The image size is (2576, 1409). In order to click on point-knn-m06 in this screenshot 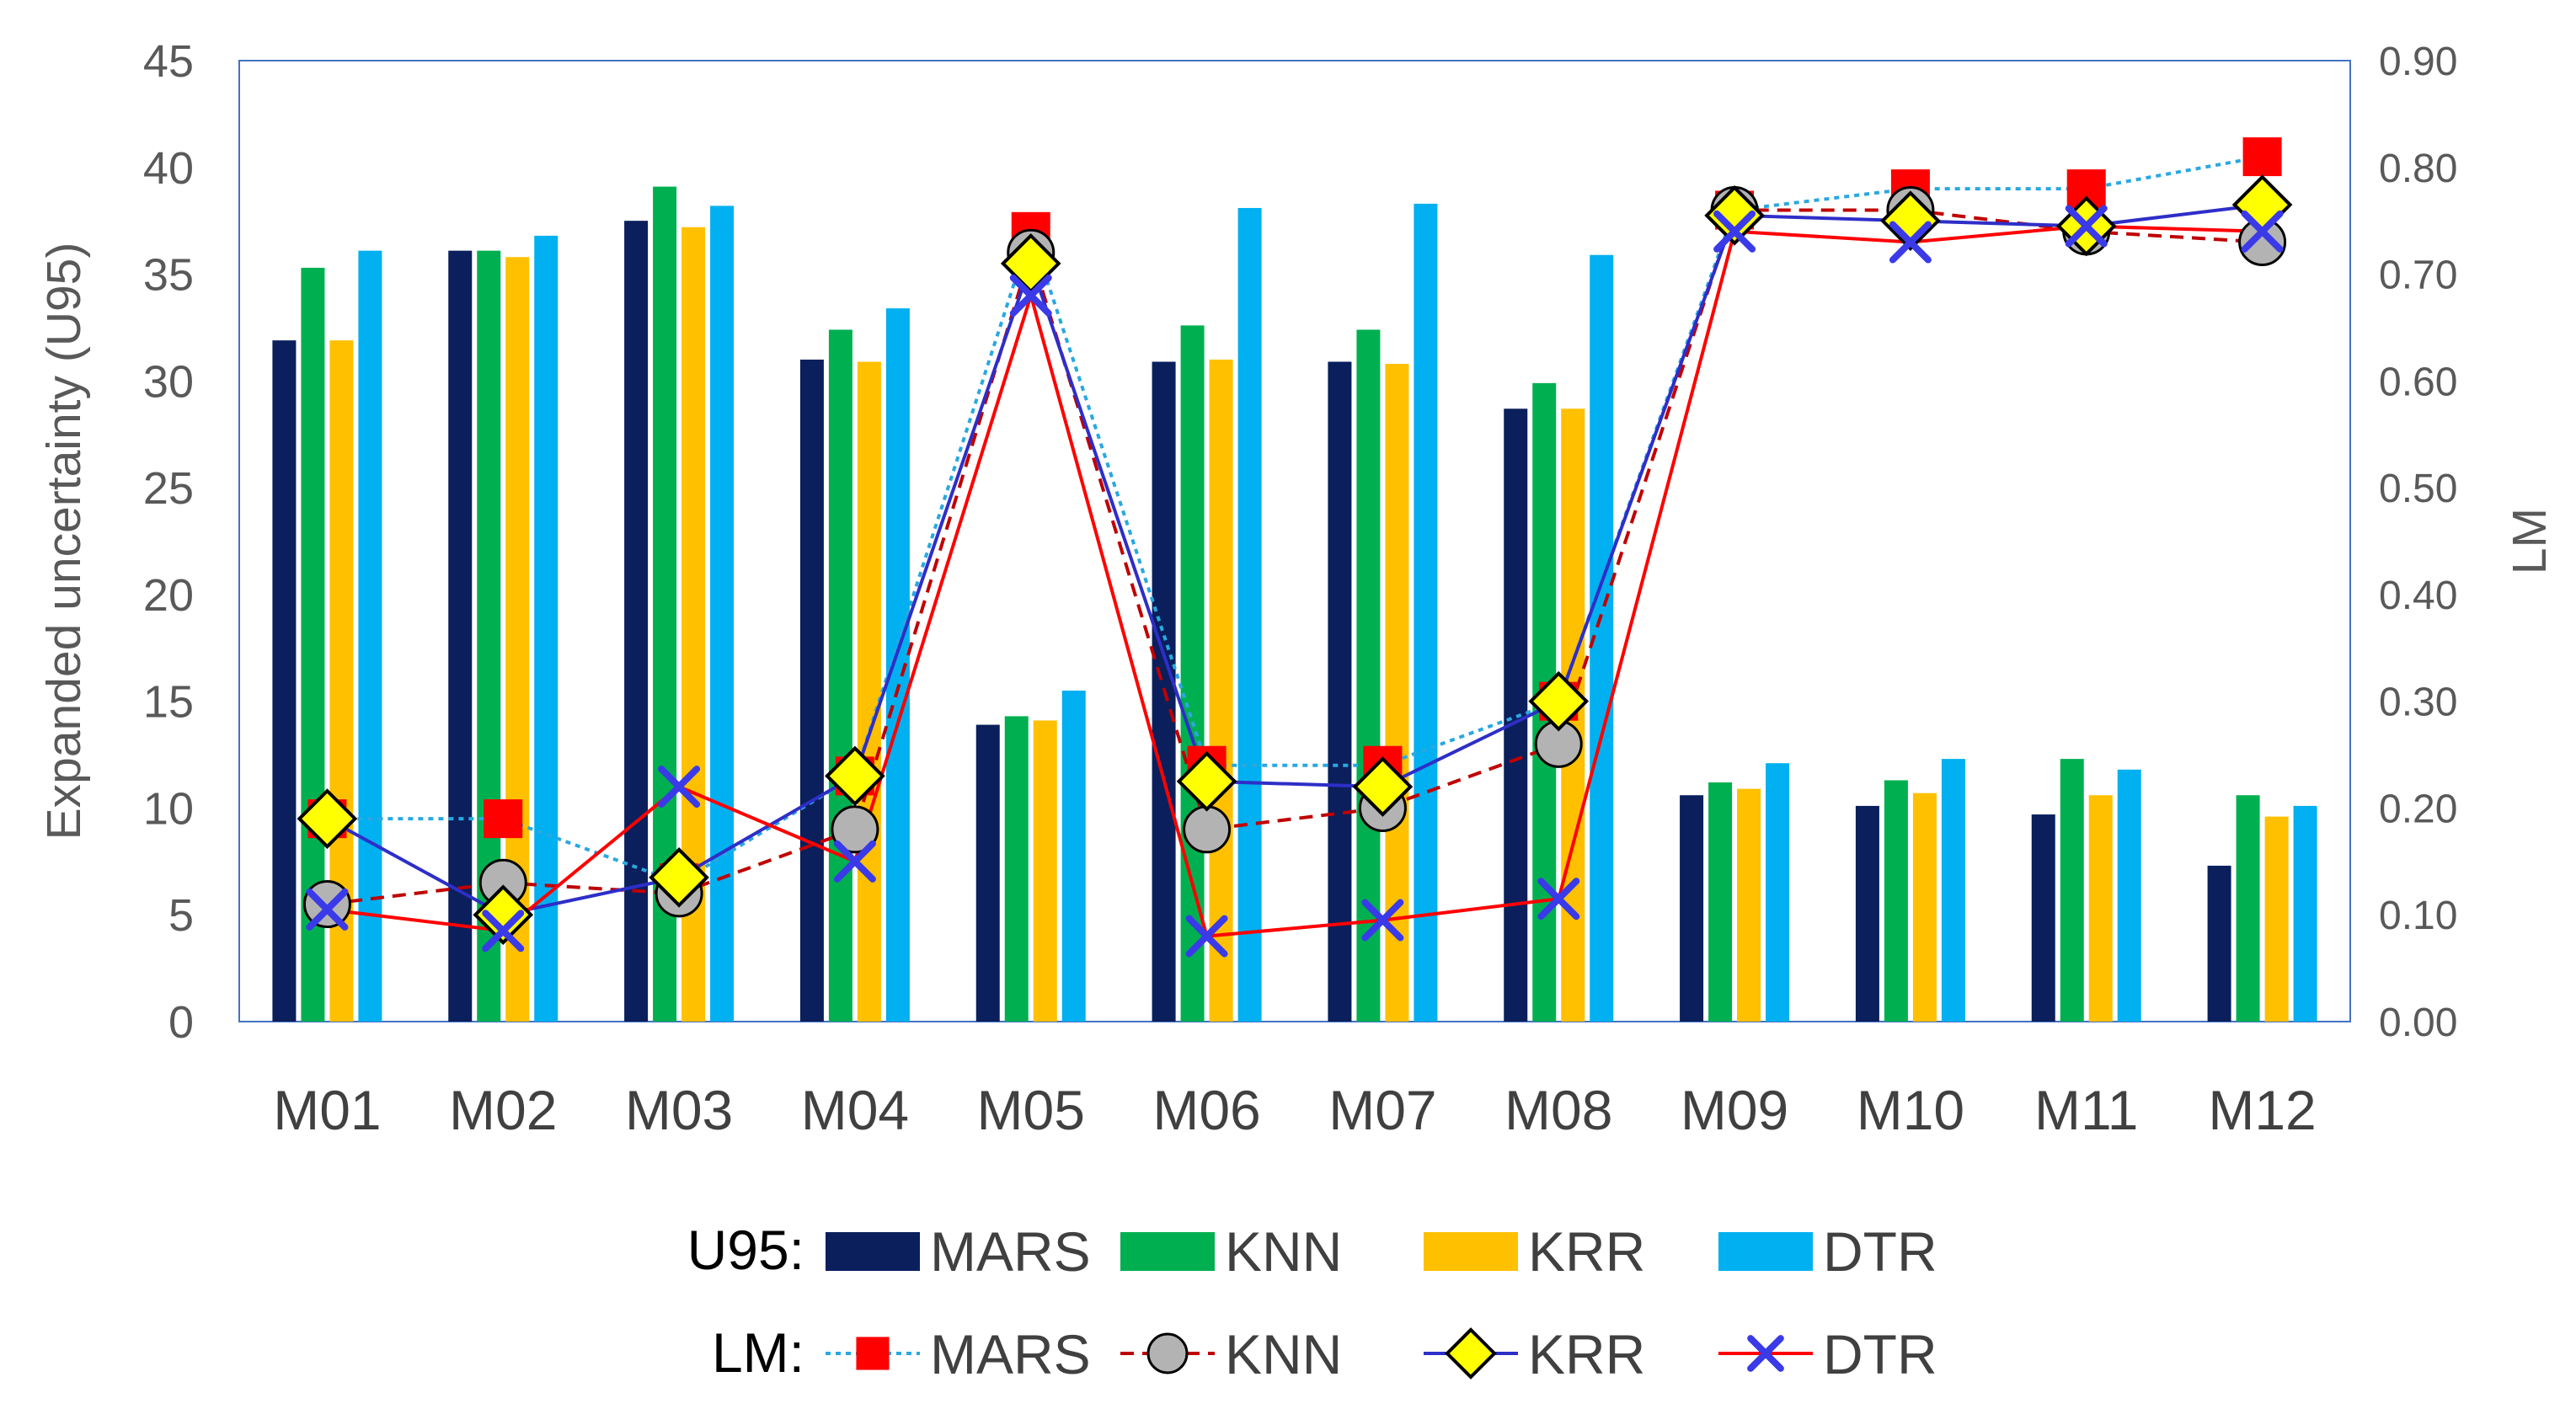, I will do `click(1207, 830)`.